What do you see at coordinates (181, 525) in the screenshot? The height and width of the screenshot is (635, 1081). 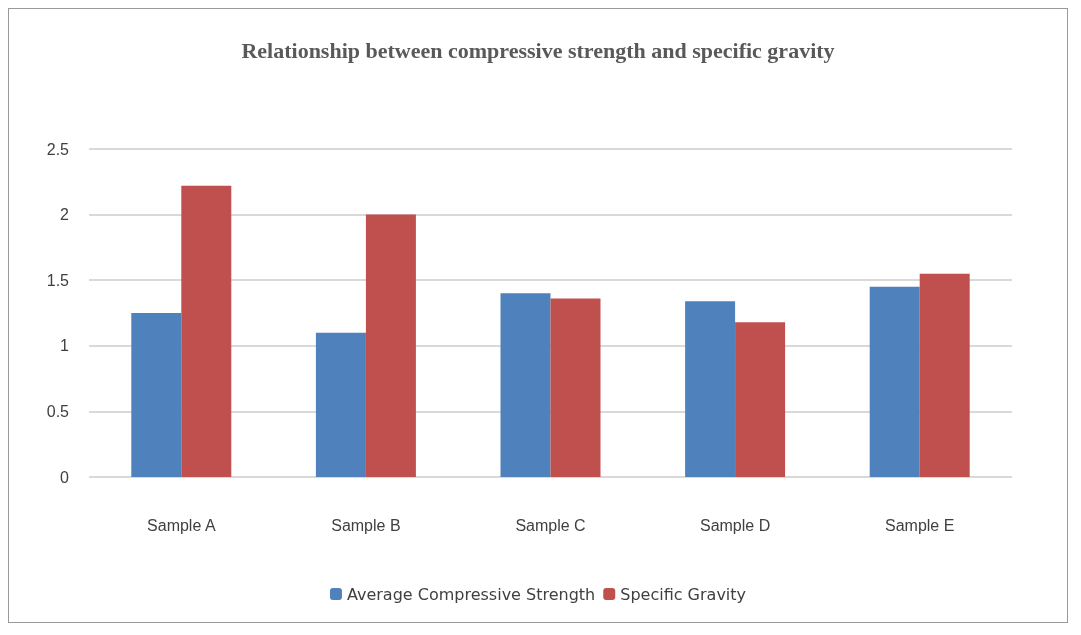 I see `x-tick-label: Sample A` at bounding box center [181, 525].